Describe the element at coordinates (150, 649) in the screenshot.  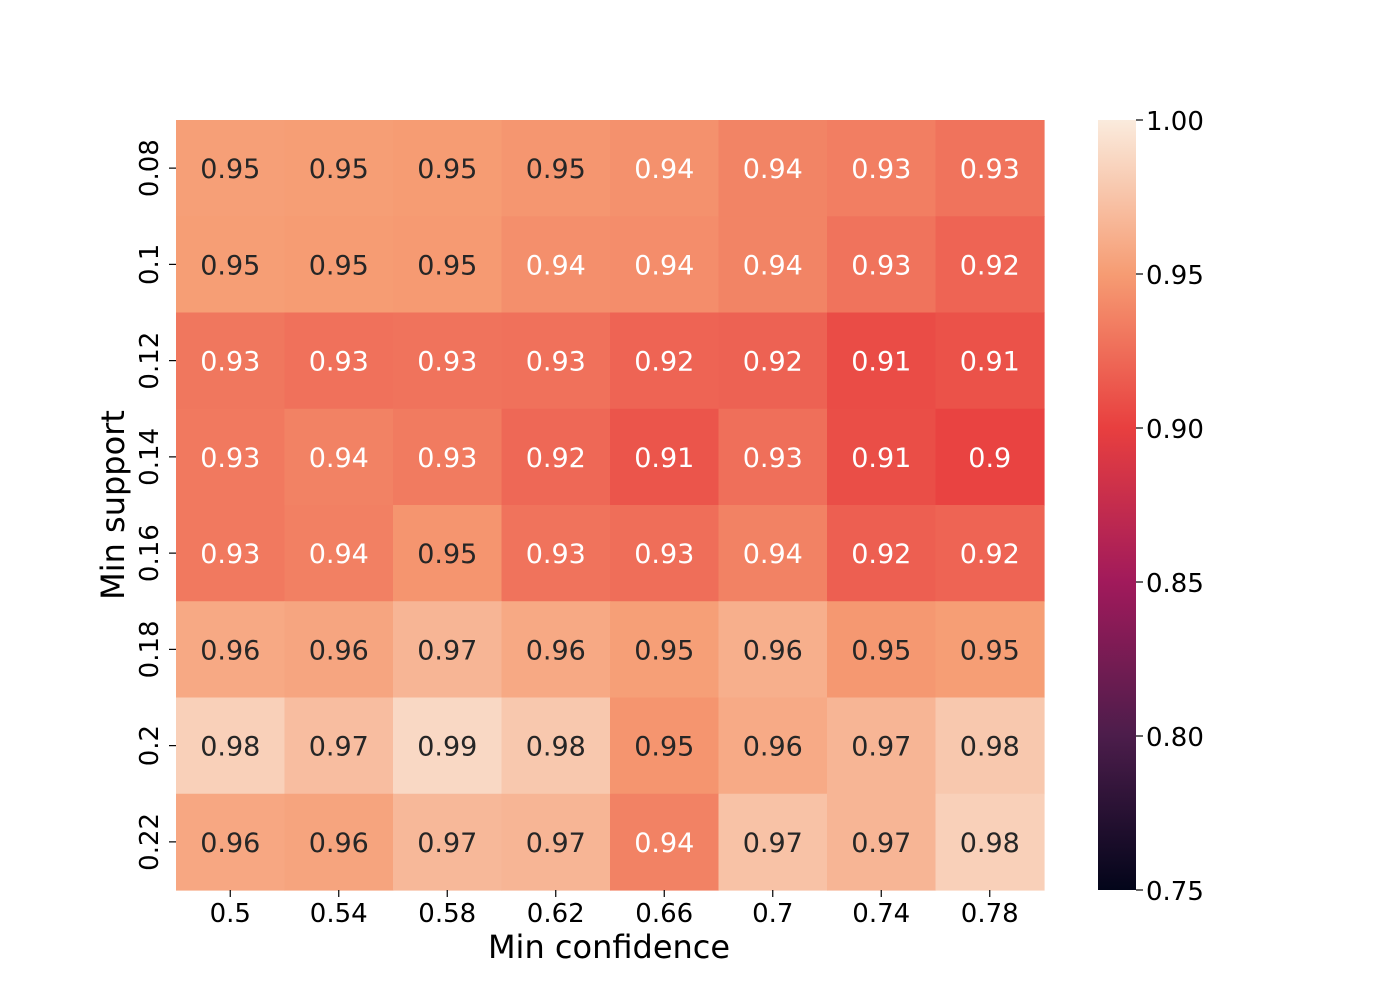
I see `y-tick-label: 0.18` at that location.